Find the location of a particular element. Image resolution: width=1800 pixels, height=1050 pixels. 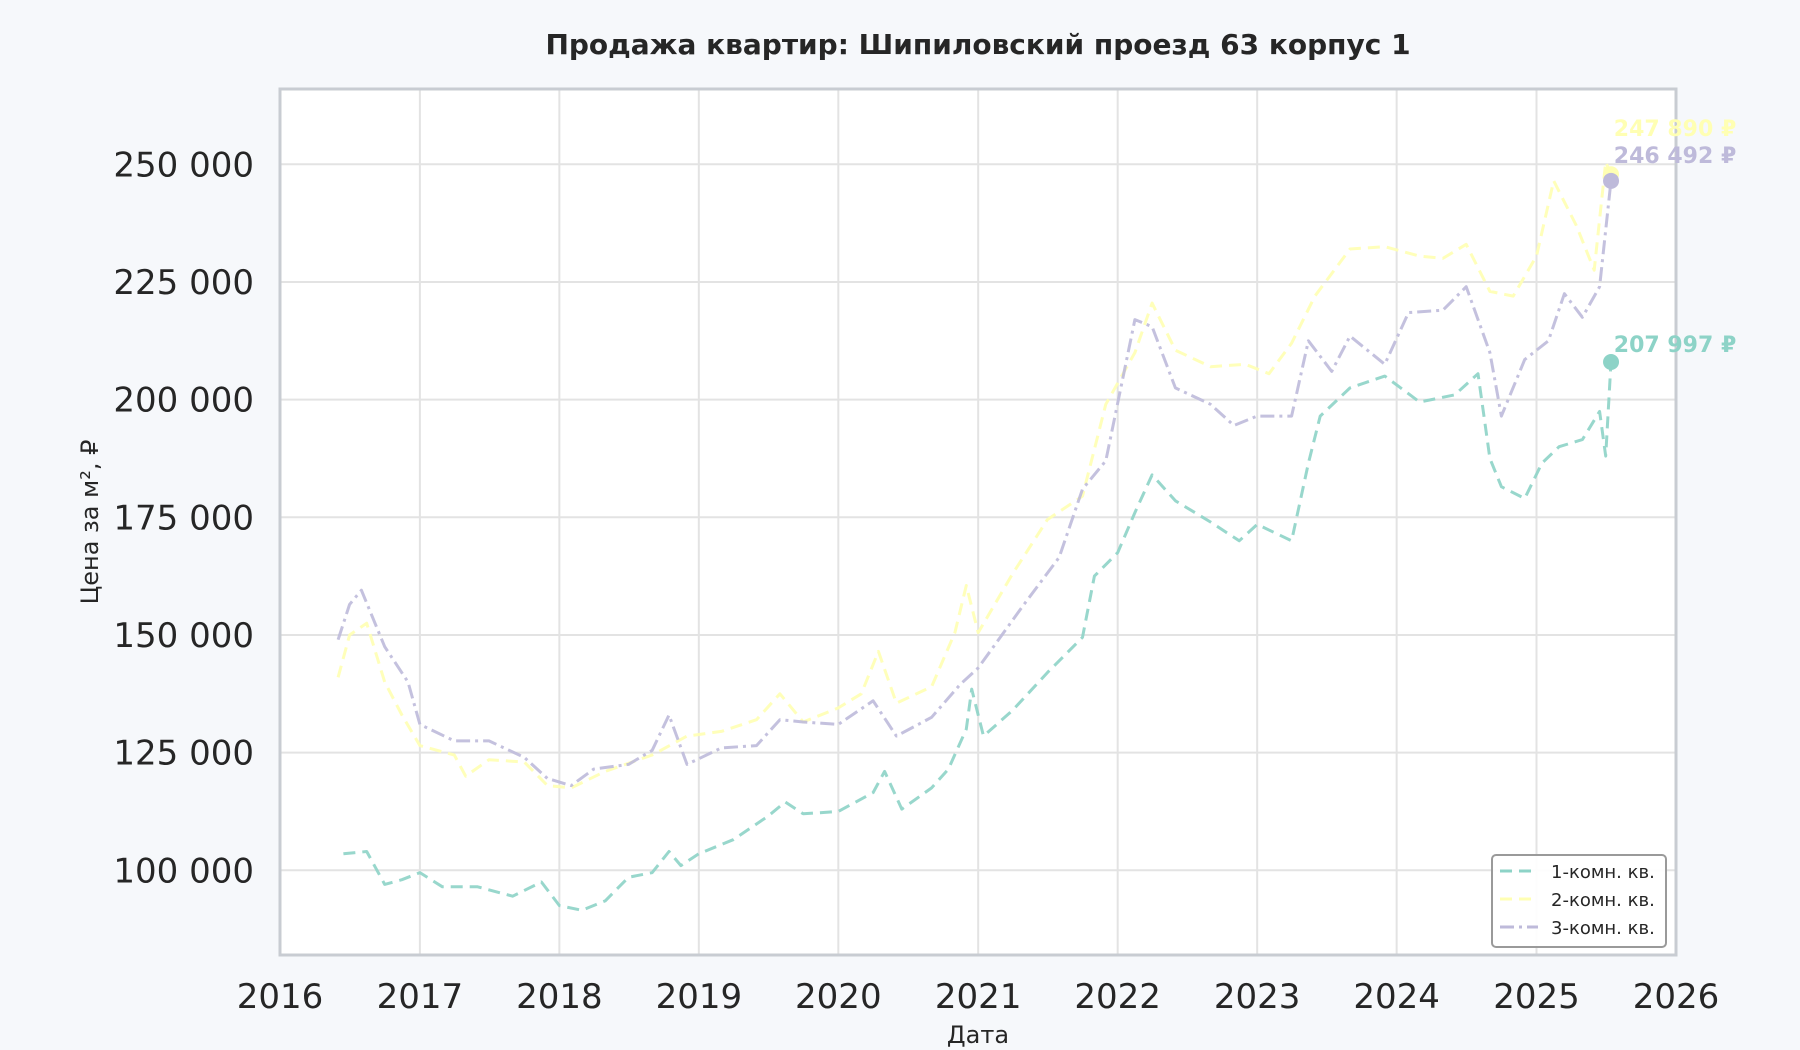

end-markers: 207 997 ₽ 247 890 ₽246 492 ₽ is located at coordinates (1669, 243).